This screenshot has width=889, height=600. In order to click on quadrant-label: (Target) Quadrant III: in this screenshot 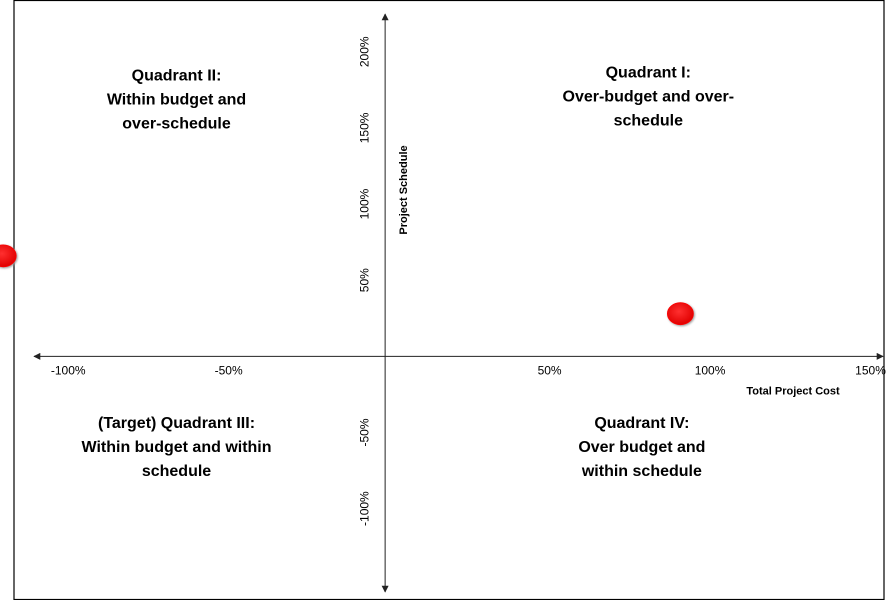, I will do `click(176, 423)`.